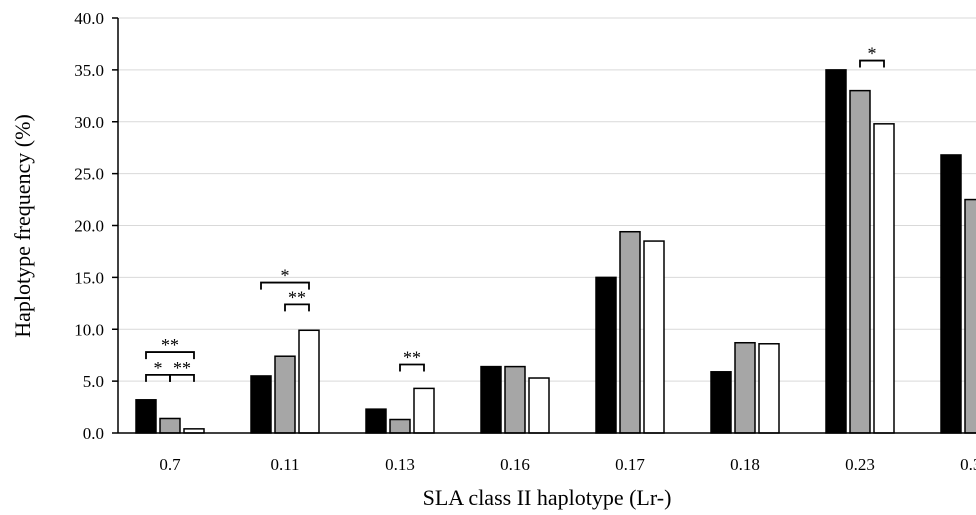 The height and width of the screenshot is (515, 976). What do you see at coordinates (630, 464) in the screenshot?
I see `x-tick-label: 0.17` at bounding box center [630, 464].